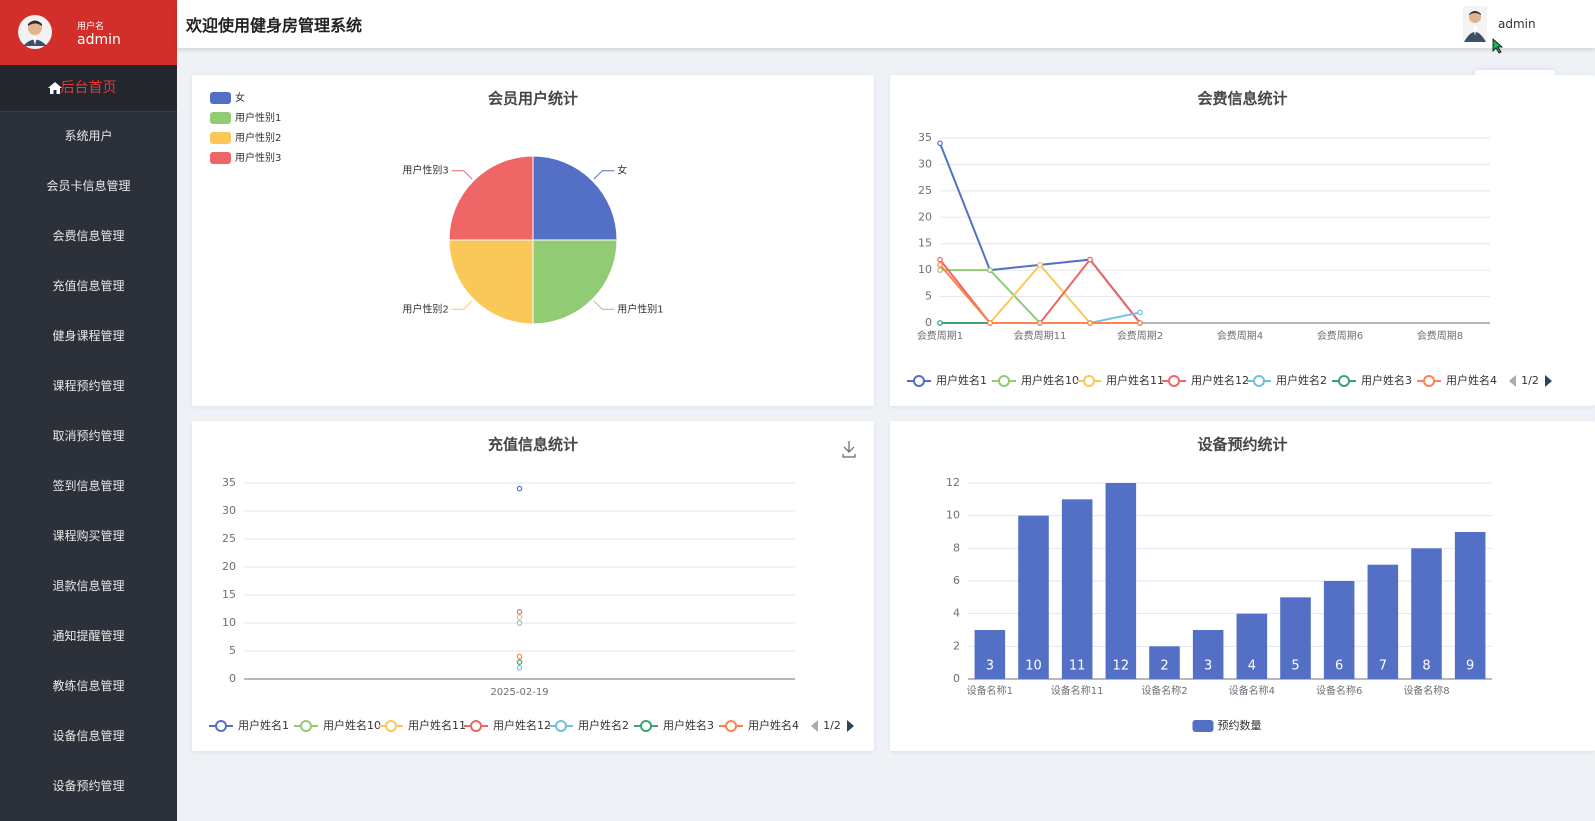 The height and width of the screenshot is (821, 1595). What do you see at coordinates (88, 336) in the screenshot?
I see `menu-item: 健身课程管理` at bounding box center [88, 336].